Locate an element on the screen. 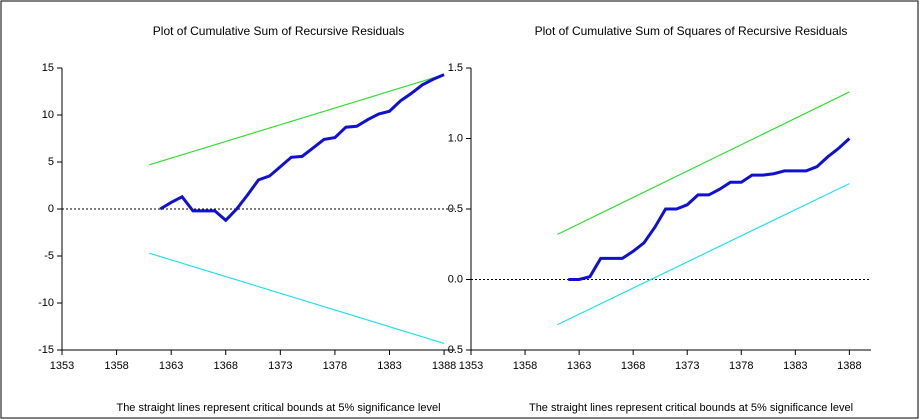  y-tick-label: 5 is located at coordinates (51, 162).